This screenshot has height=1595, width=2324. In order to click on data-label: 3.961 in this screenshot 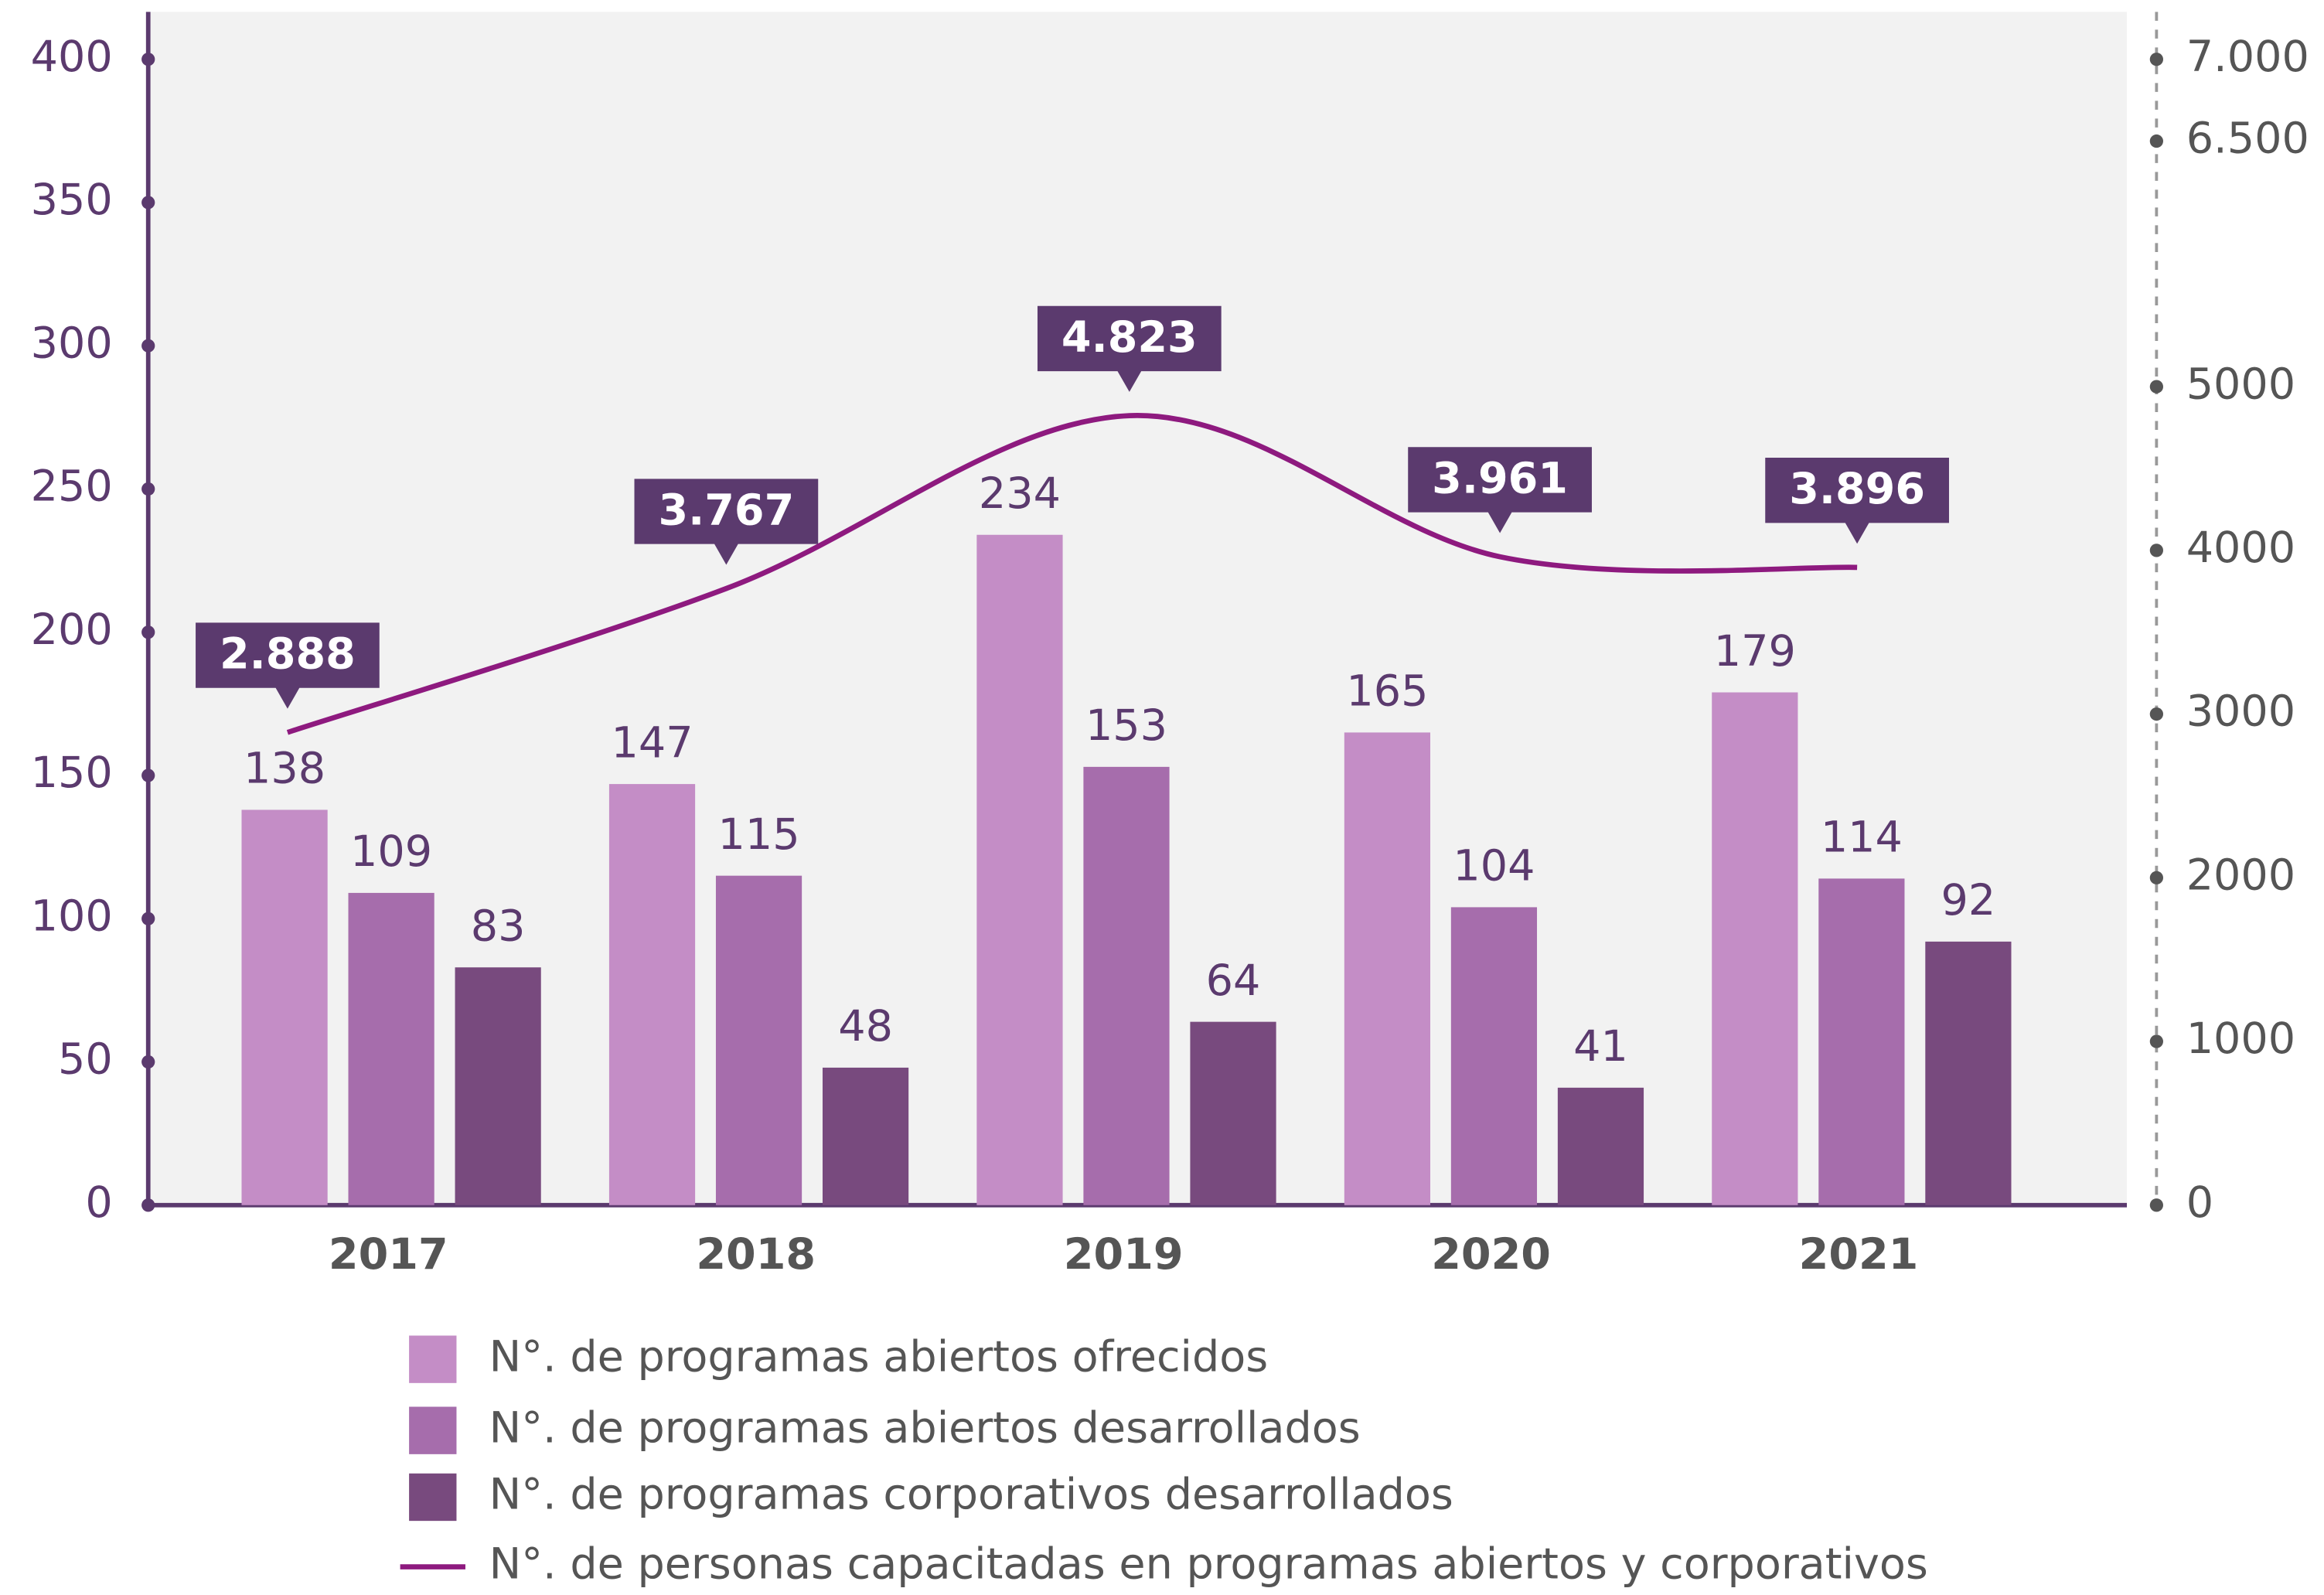, I will do `click(1500, 478)`.